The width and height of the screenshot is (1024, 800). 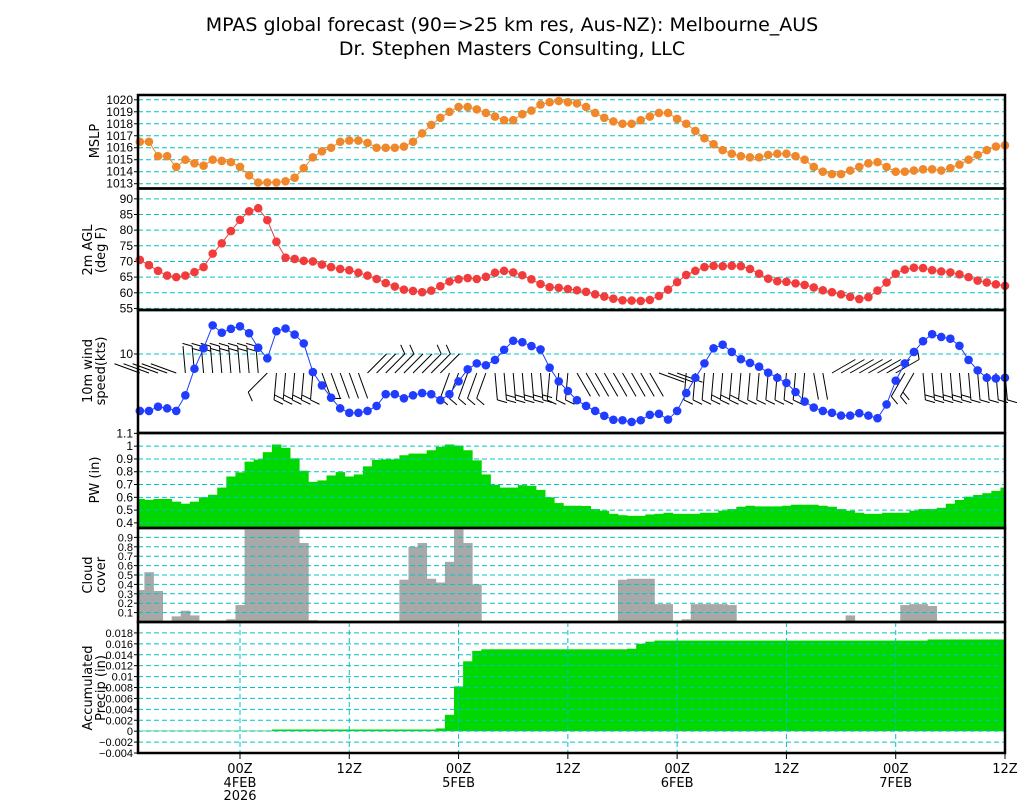 I want to click on x-tick-date: 4FEB, so click(x=240, y=783).